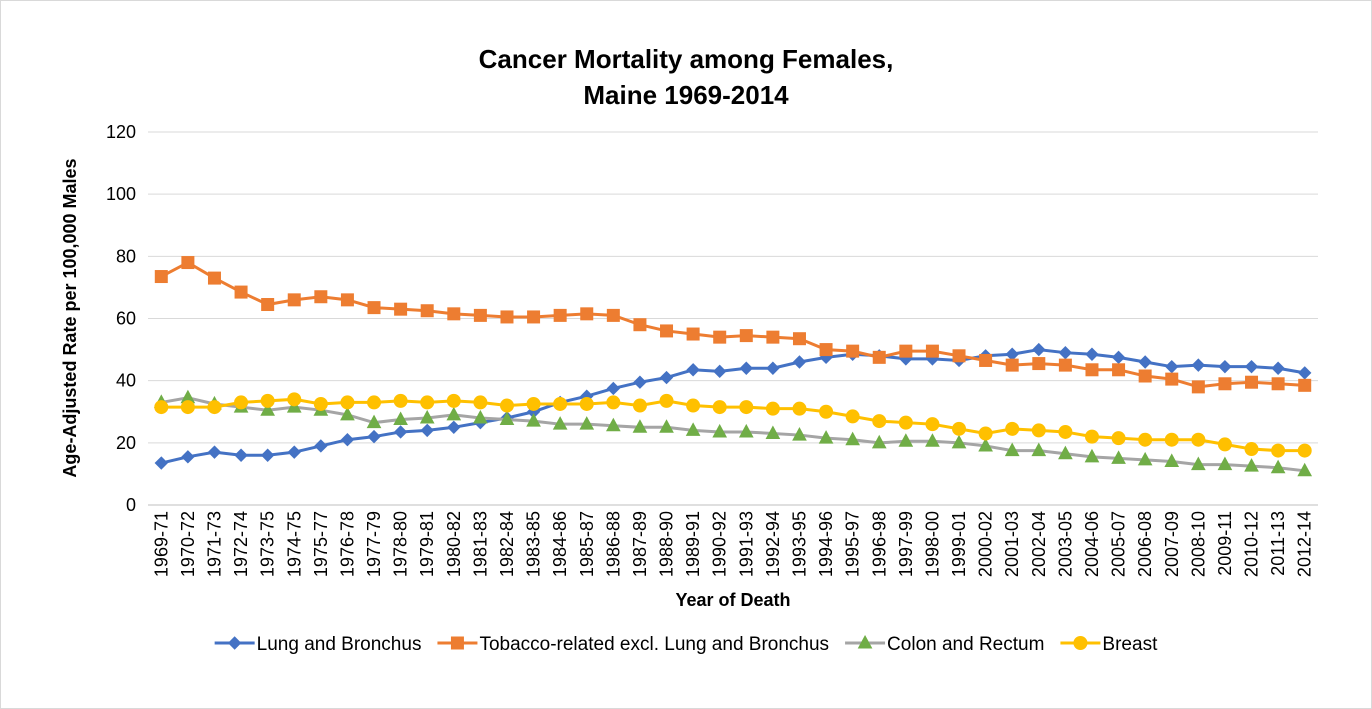  What do you see at coordinates (507, 544) in the screenshot?
I see `x-tick-label: 1982-84` at bounding box center [507, 544].